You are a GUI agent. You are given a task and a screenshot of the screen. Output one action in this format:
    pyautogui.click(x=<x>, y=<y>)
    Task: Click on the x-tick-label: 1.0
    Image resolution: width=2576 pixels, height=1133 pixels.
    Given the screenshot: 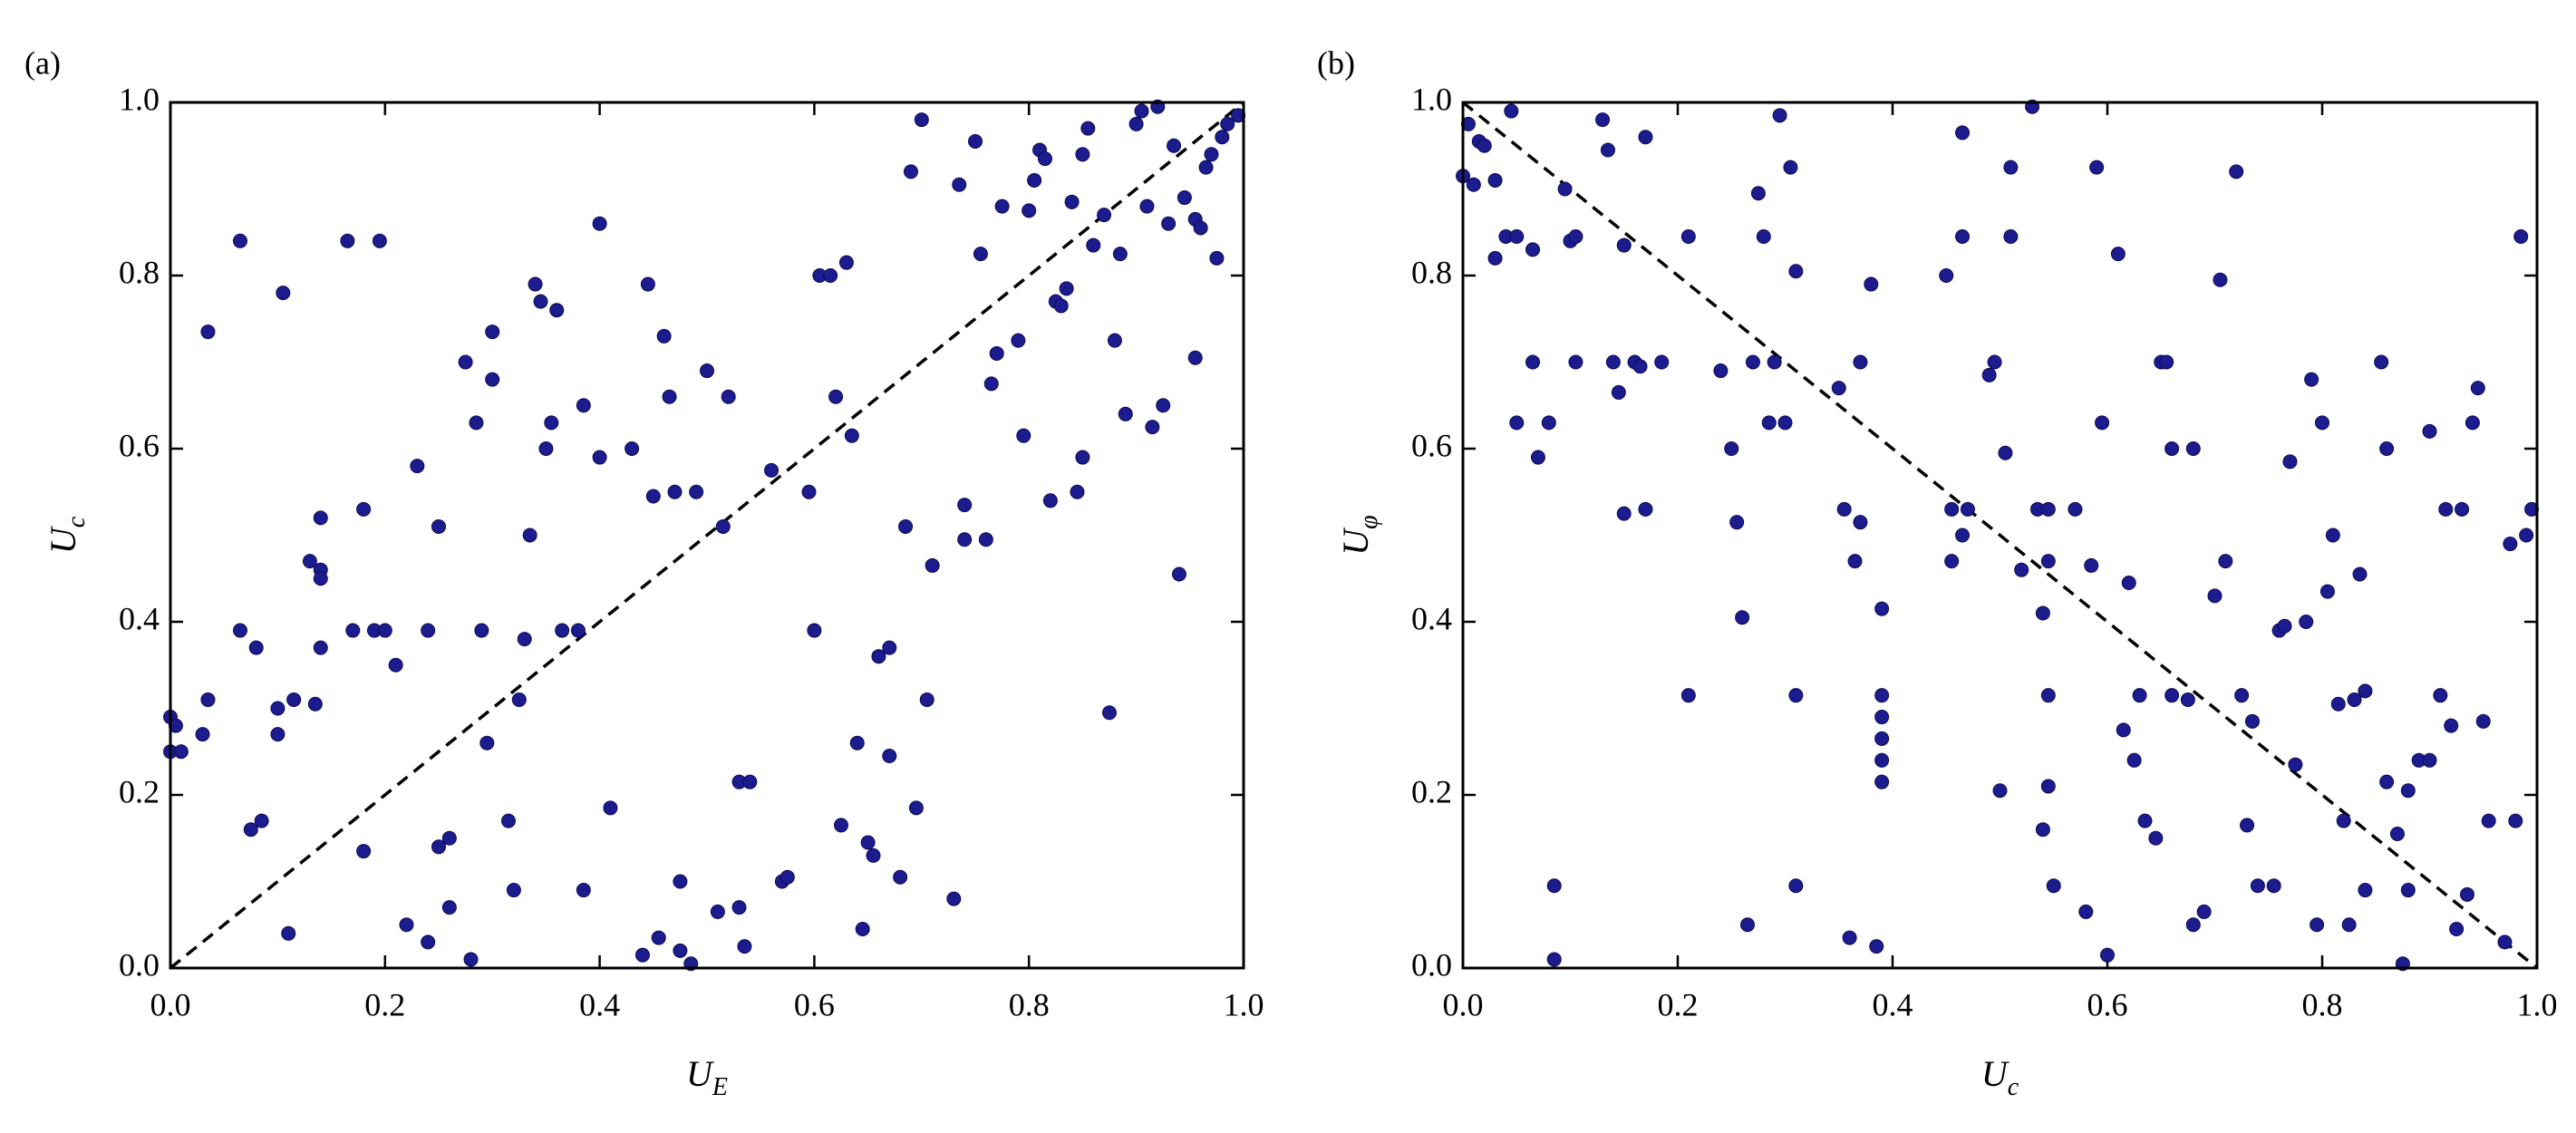 What is the action you would take?
    pyautogui.click(x=1244, y=1004)
    